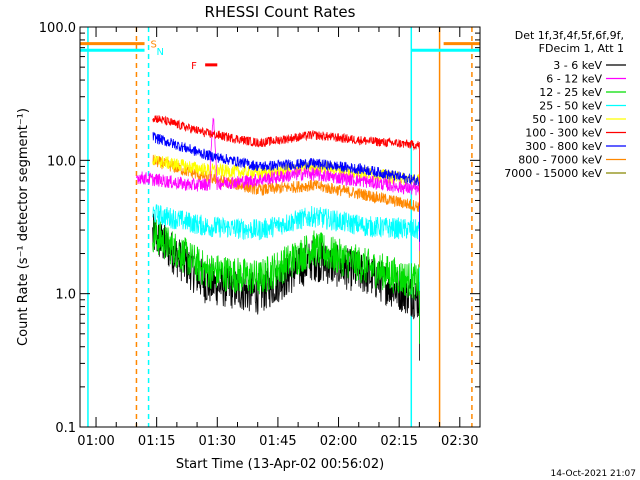  I want to click on legend-entry-label: 300 - 800 keV, so click(563, 146).